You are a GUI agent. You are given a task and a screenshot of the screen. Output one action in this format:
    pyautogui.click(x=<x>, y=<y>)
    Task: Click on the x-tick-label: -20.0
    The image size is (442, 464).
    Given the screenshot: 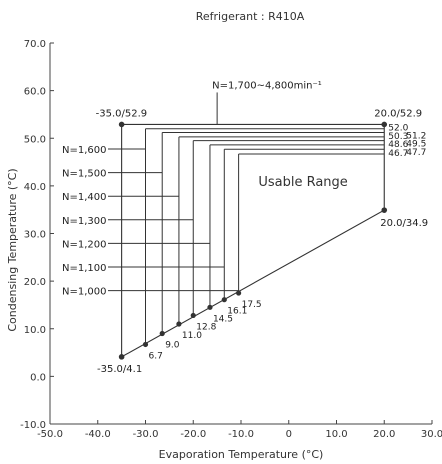 What is the action you would take?
    pyautogui.click(x=193, y=434)
    